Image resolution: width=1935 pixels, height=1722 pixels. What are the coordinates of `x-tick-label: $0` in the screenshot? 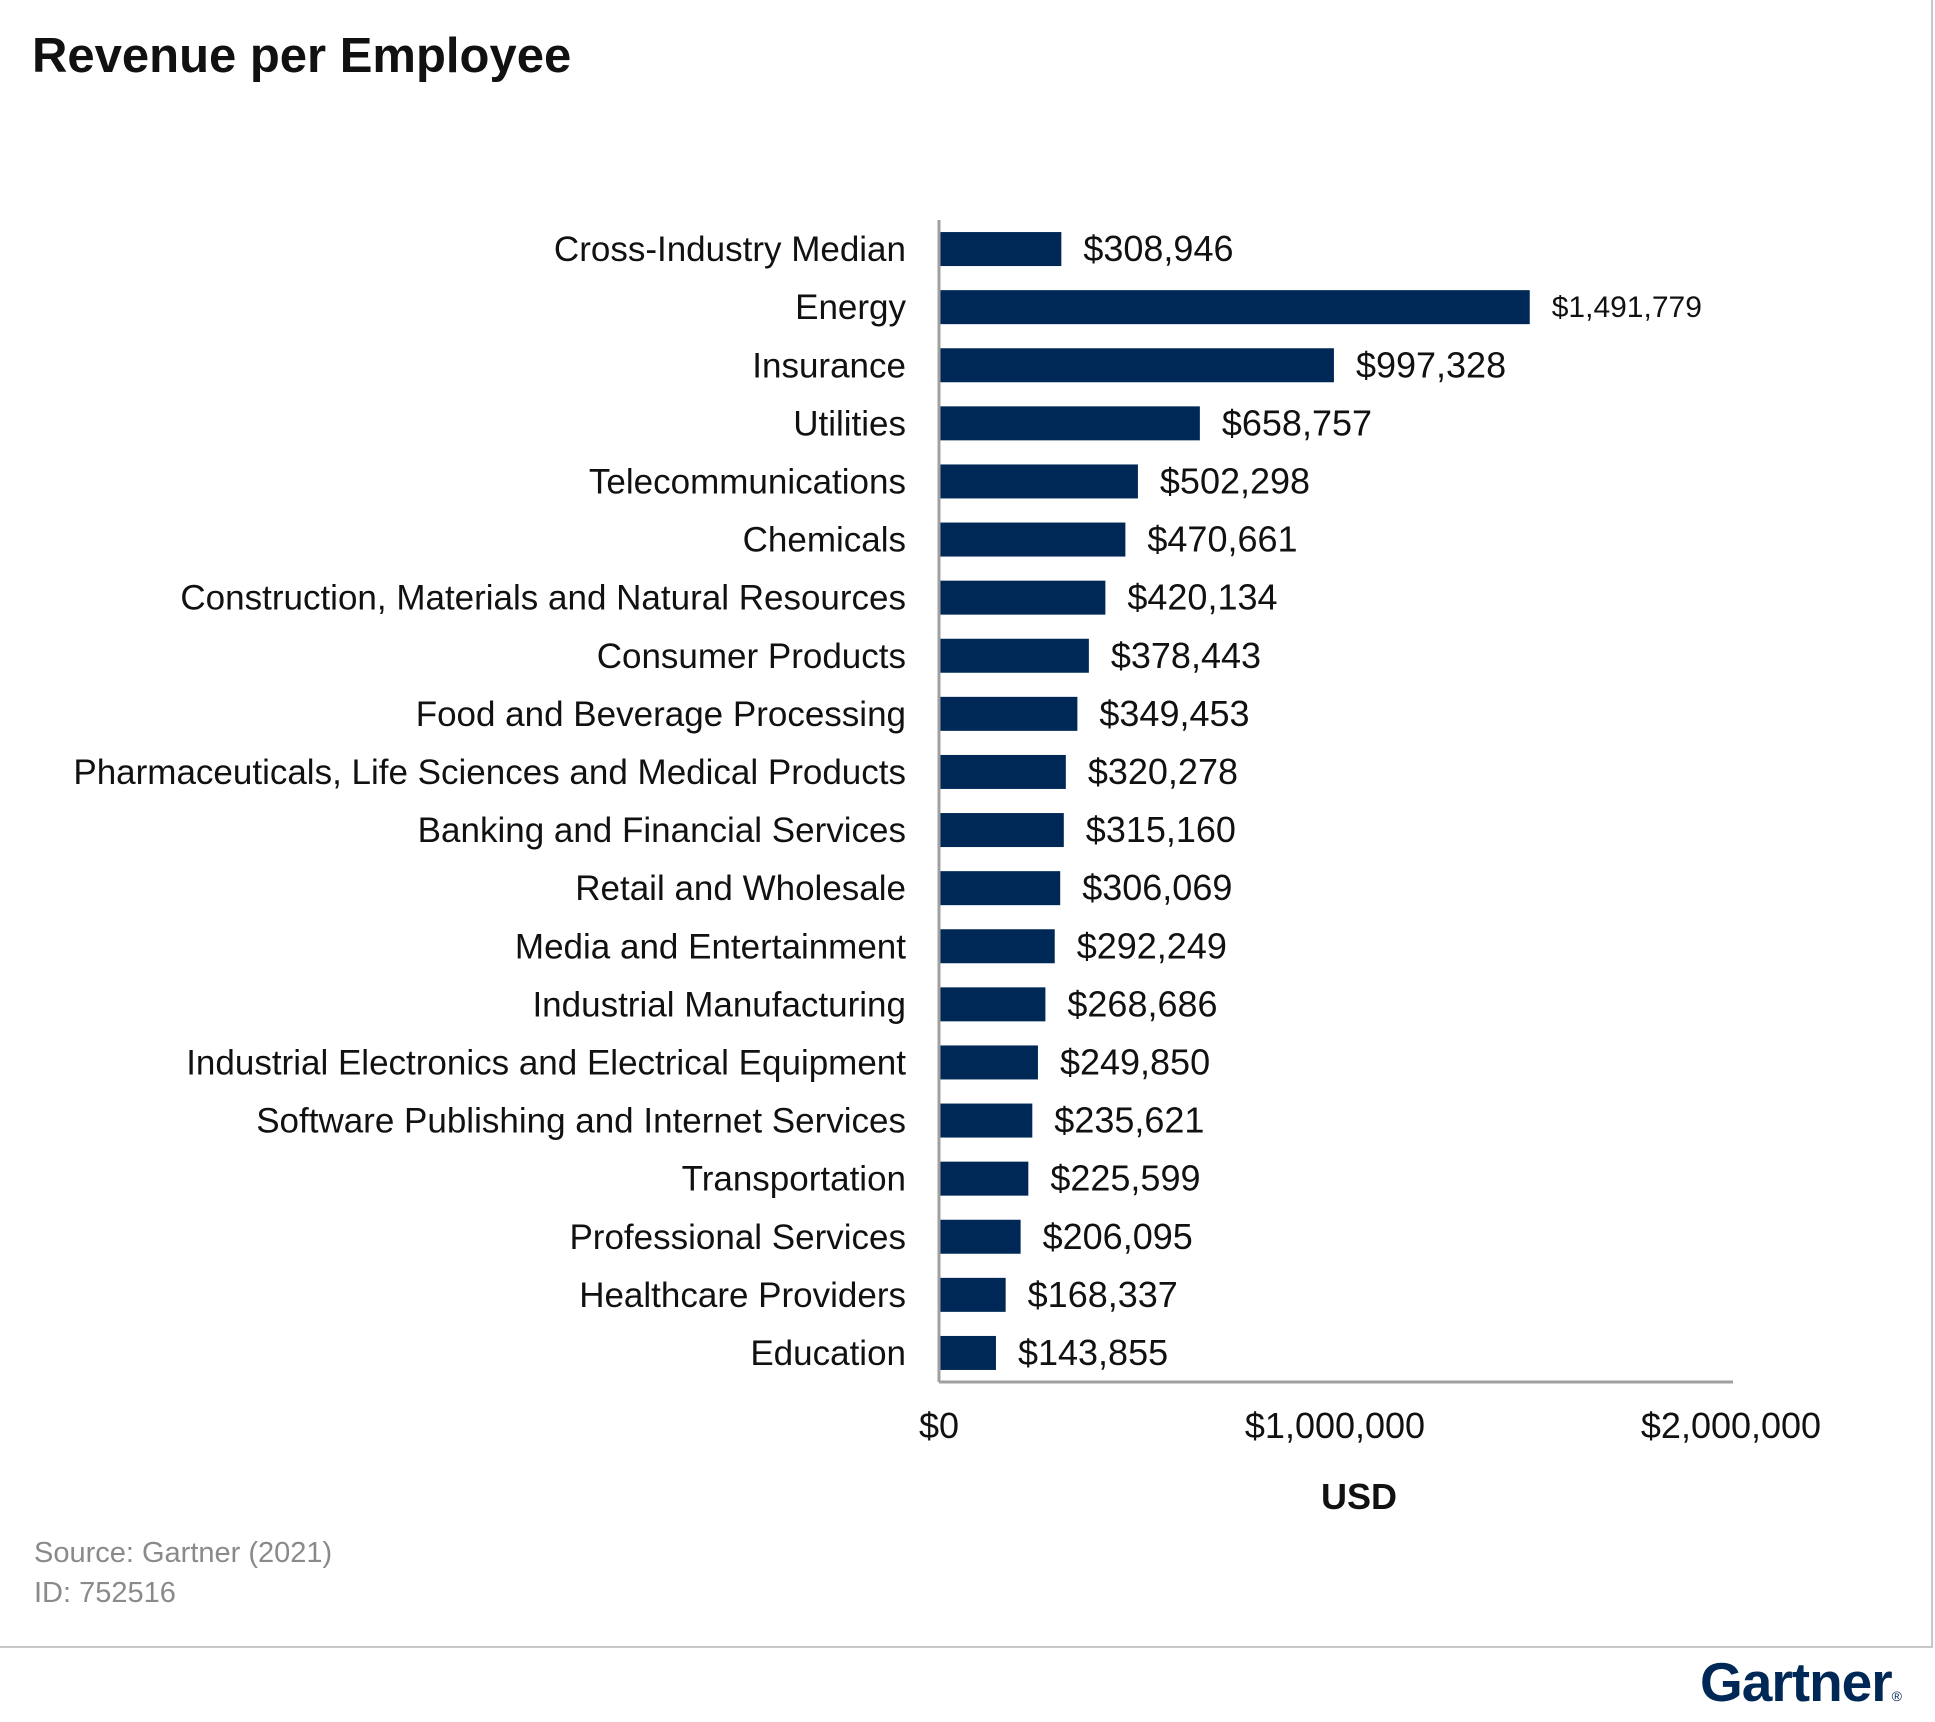 It's located at (939, 1425).